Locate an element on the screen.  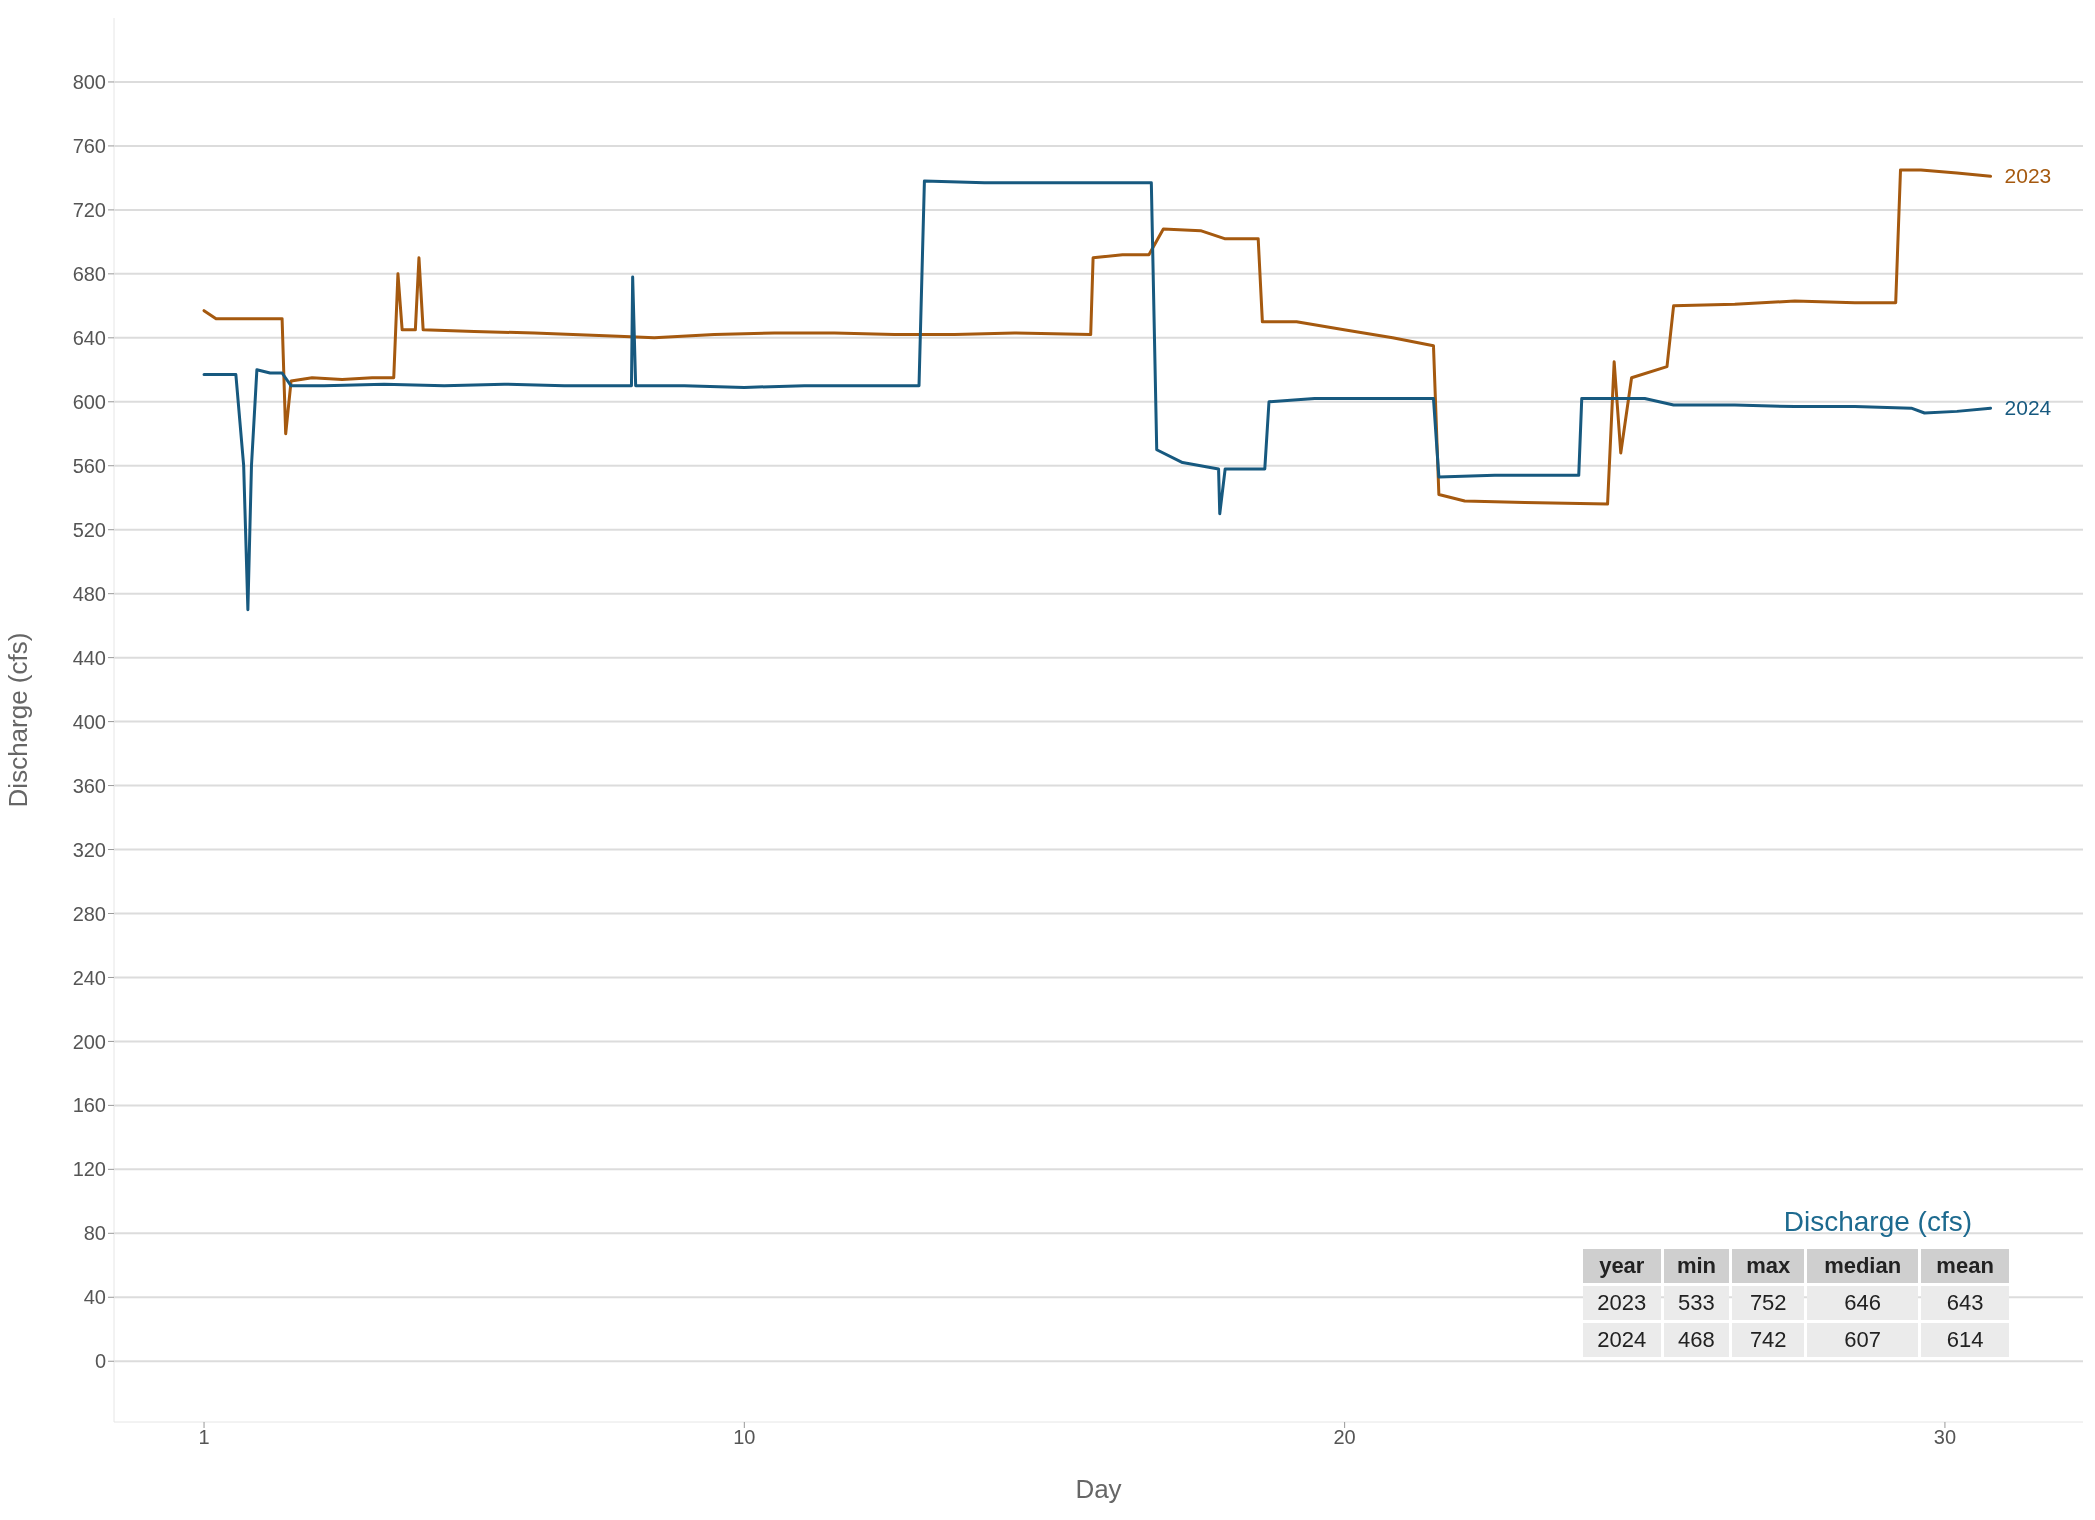
y-tick-label: 560 is located at coordinates (89, 465).